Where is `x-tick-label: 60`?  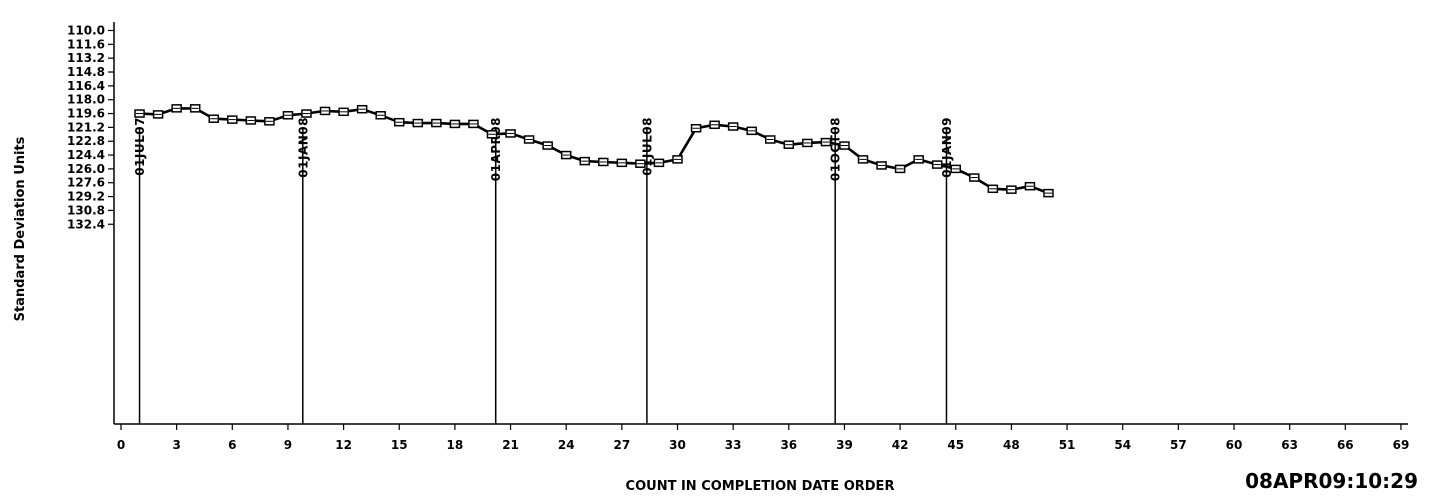 x-tick-label: 60 is located at coordinates (1234, 445).